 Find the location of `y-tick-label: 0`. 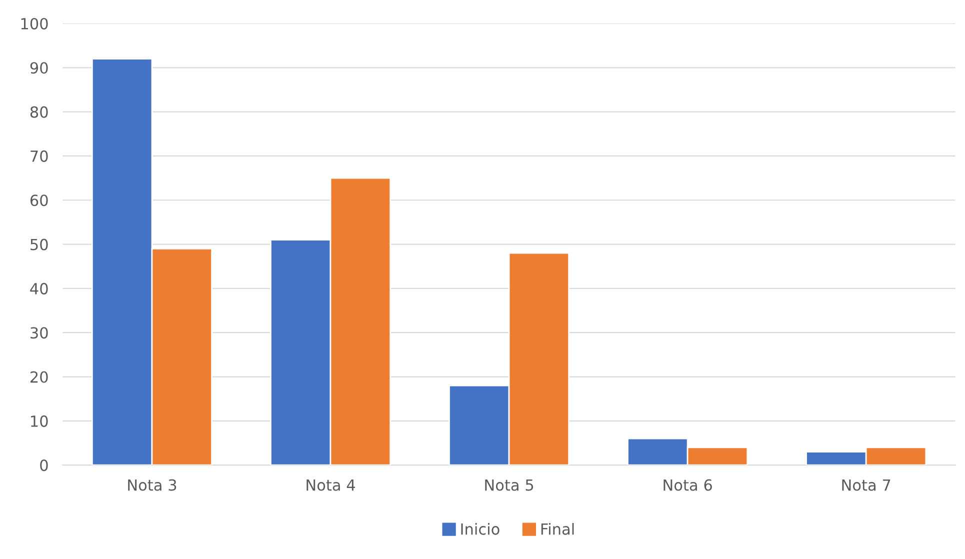

y-tick-label: 0 is located at coordinates (44, 466).